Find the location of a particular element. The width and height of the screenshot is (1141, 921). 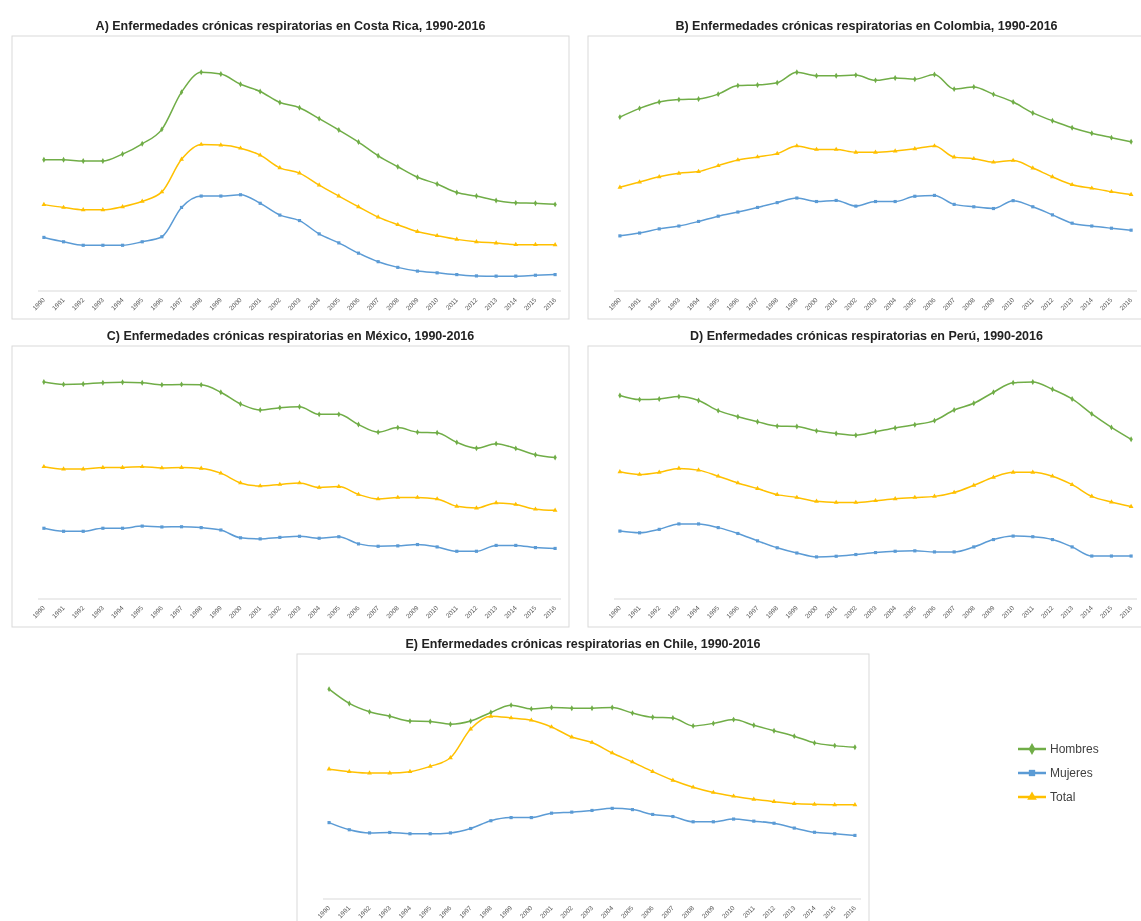

chart-title: B) Enfermedades crónicas respiratorias en Colombia, 1990-2016 is located at coordinates (866, 26).